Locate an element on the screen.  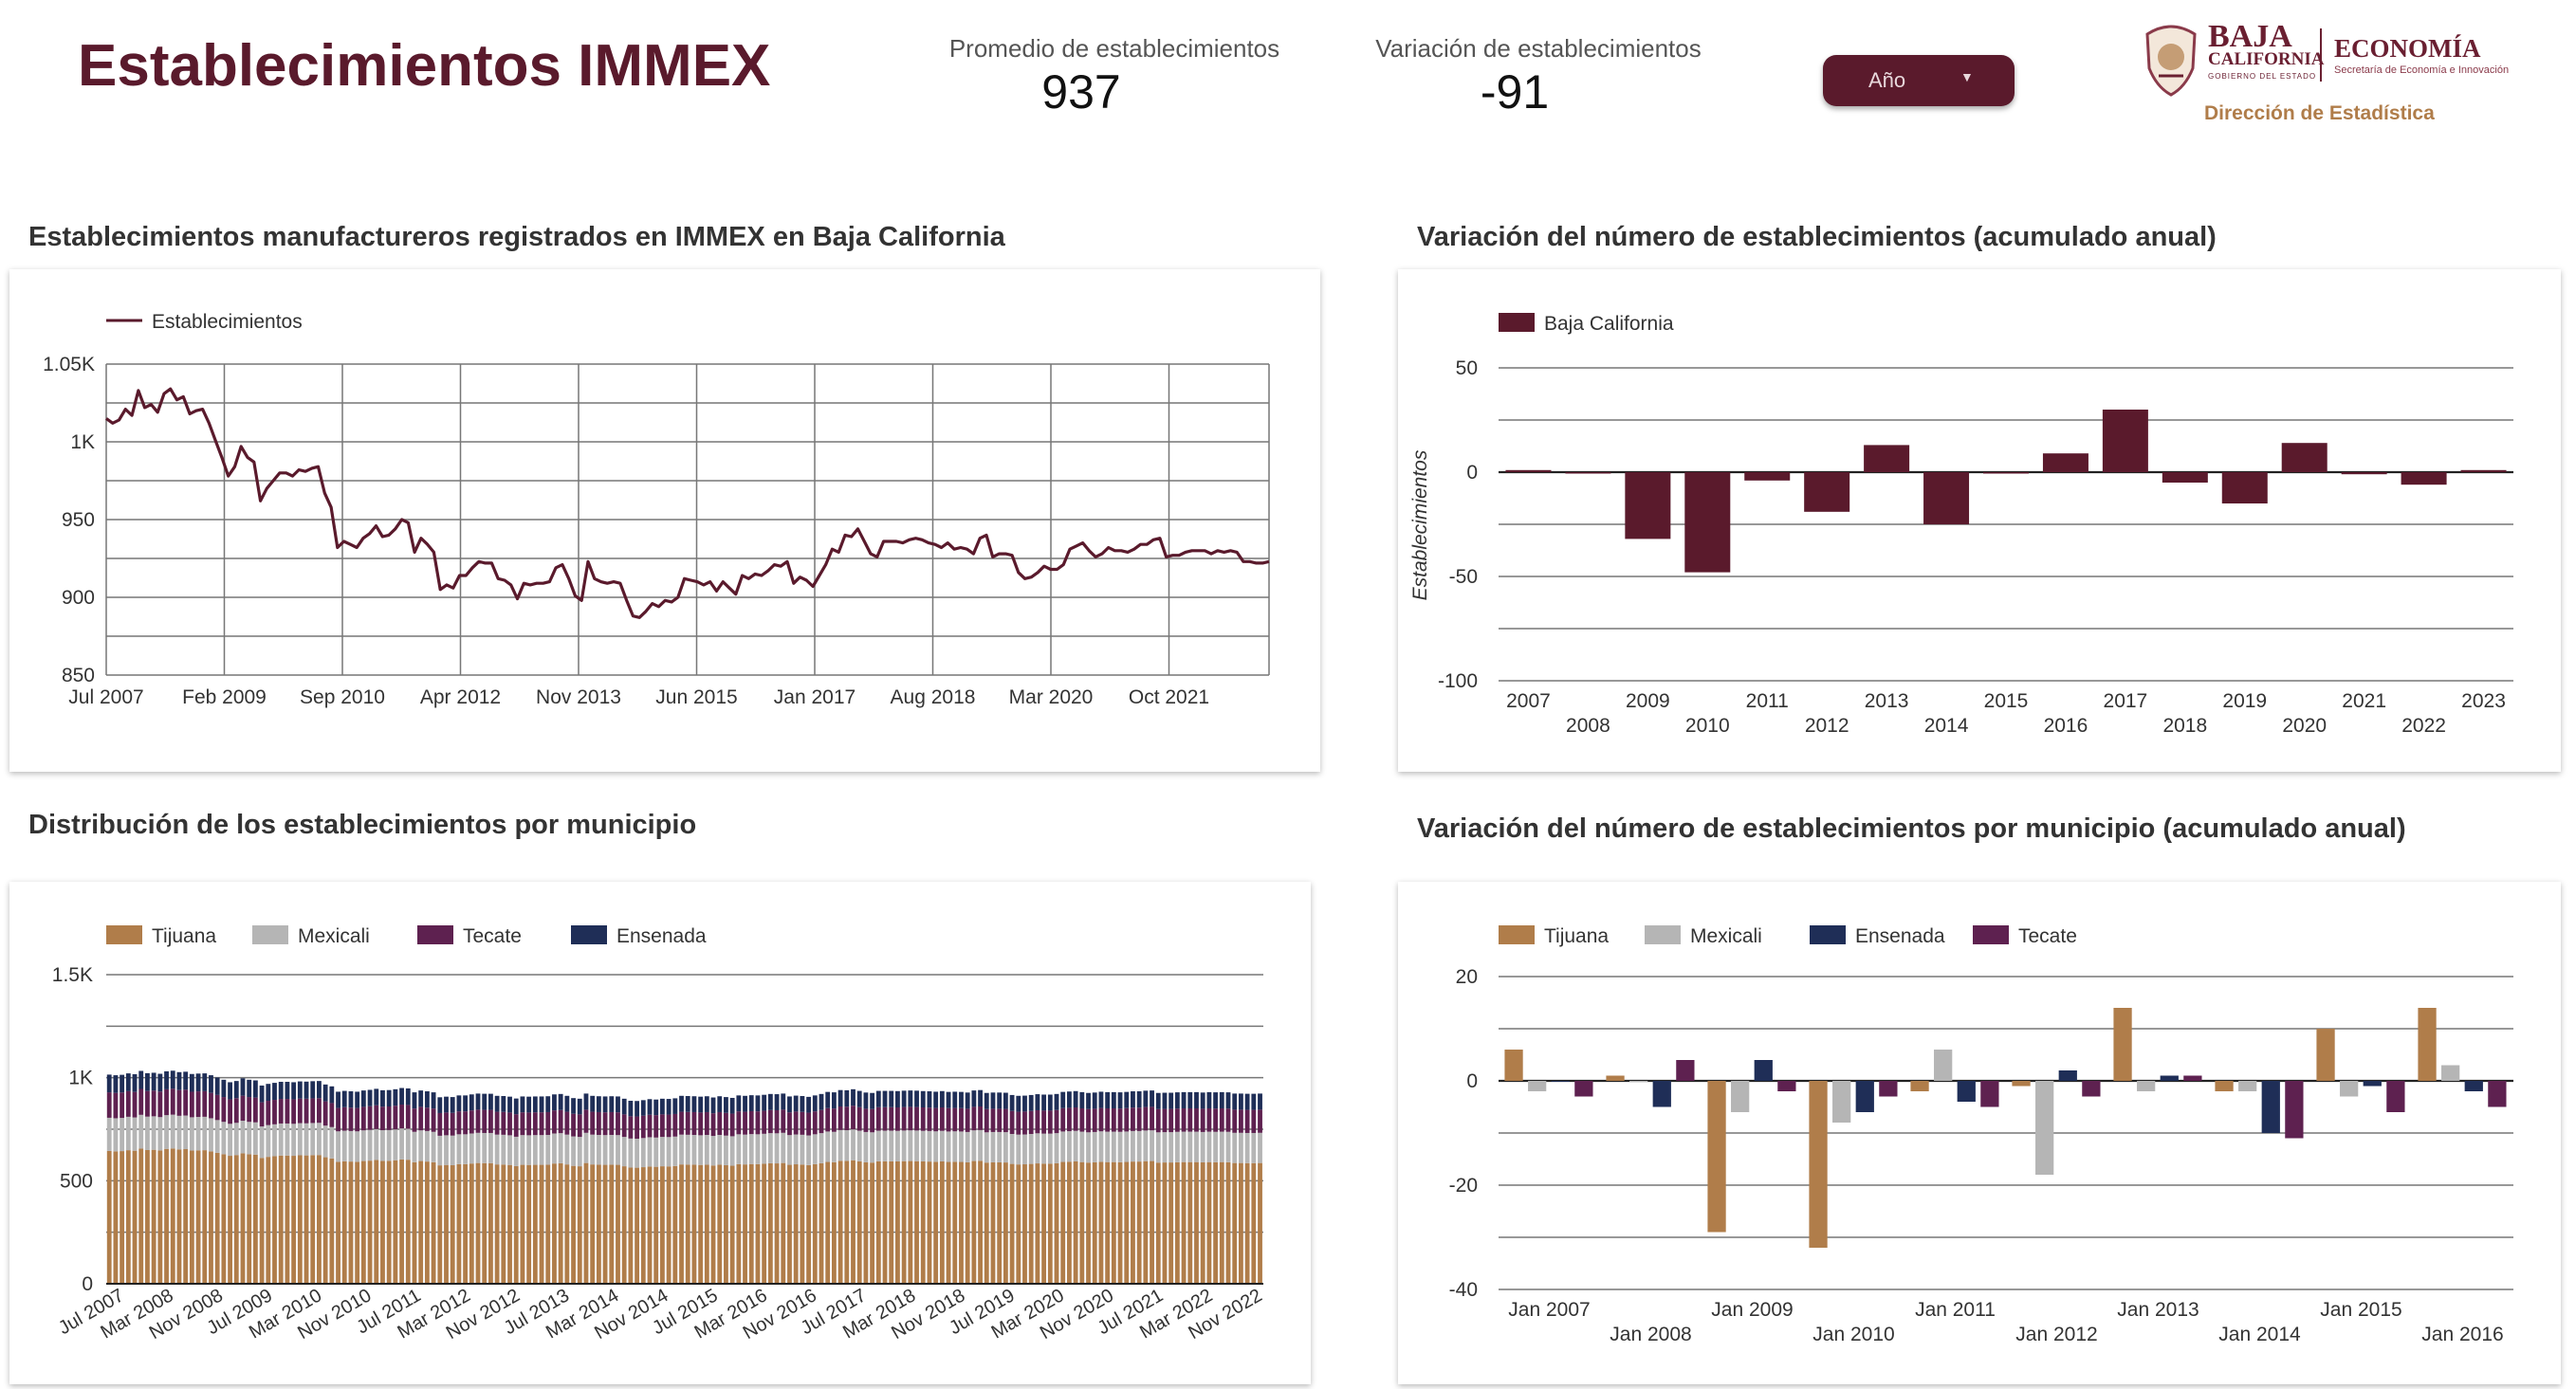
x-tick-label: Jul 2007 is located at coordinates (105, 697).